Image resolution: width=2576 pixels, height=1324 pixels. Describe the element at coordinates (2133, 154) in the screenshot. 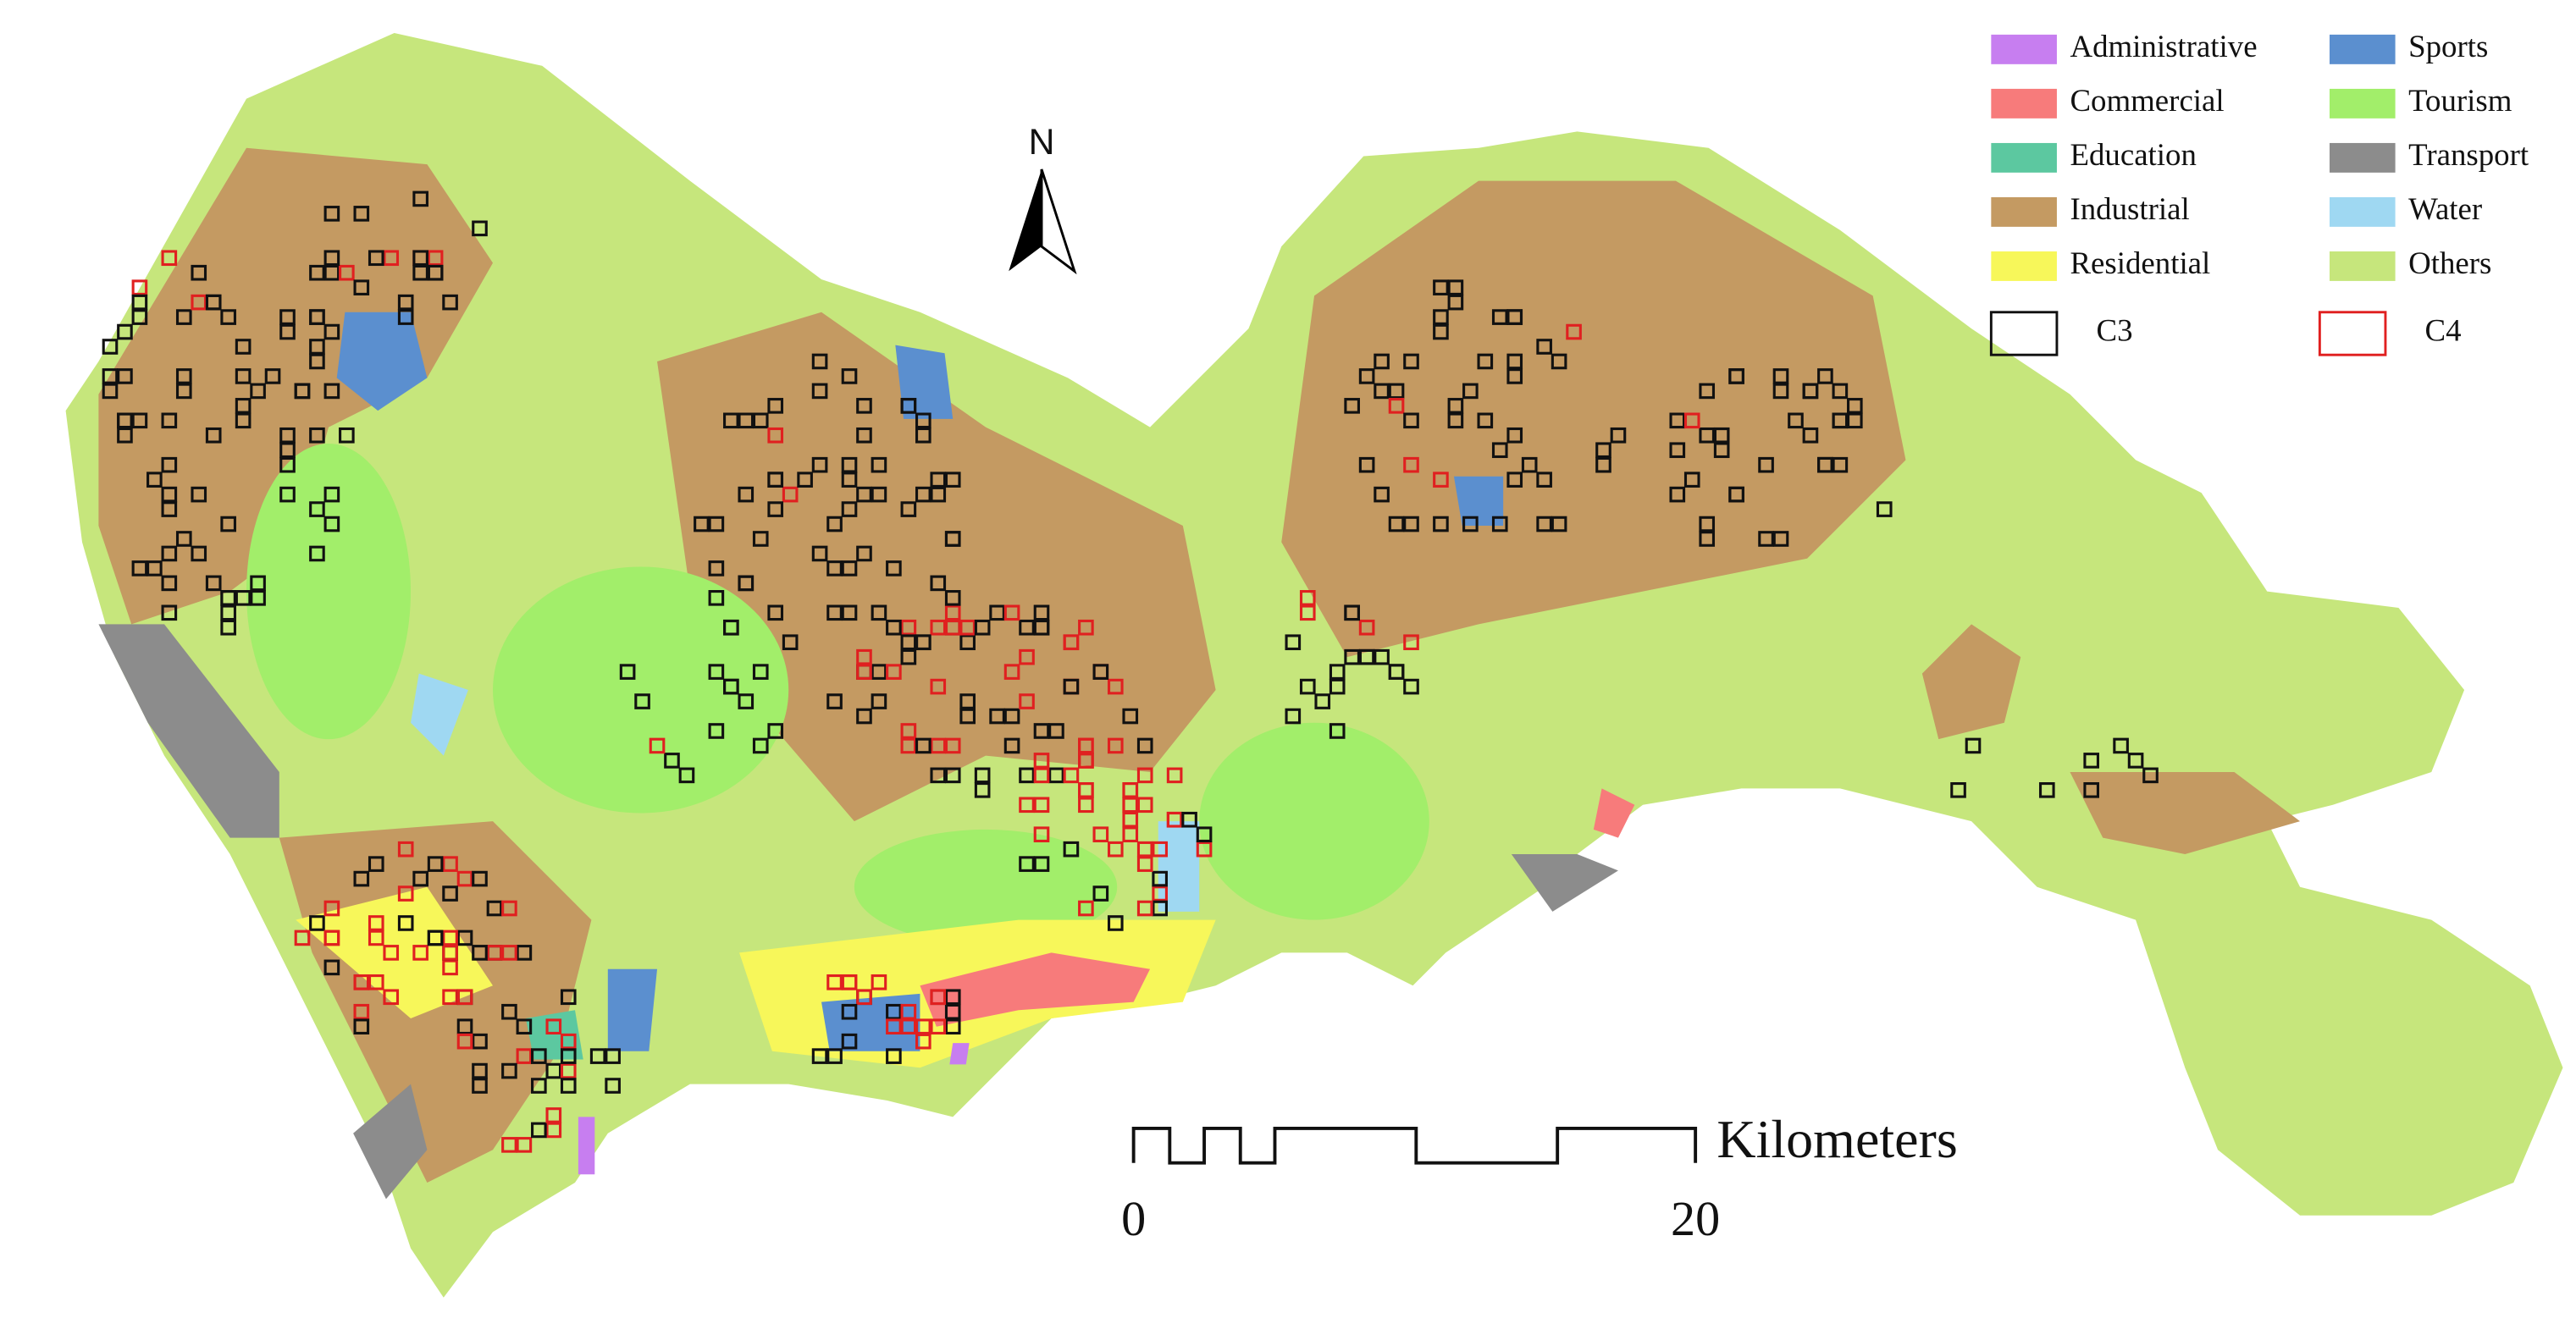

I see `legend-label: Education` at that location.